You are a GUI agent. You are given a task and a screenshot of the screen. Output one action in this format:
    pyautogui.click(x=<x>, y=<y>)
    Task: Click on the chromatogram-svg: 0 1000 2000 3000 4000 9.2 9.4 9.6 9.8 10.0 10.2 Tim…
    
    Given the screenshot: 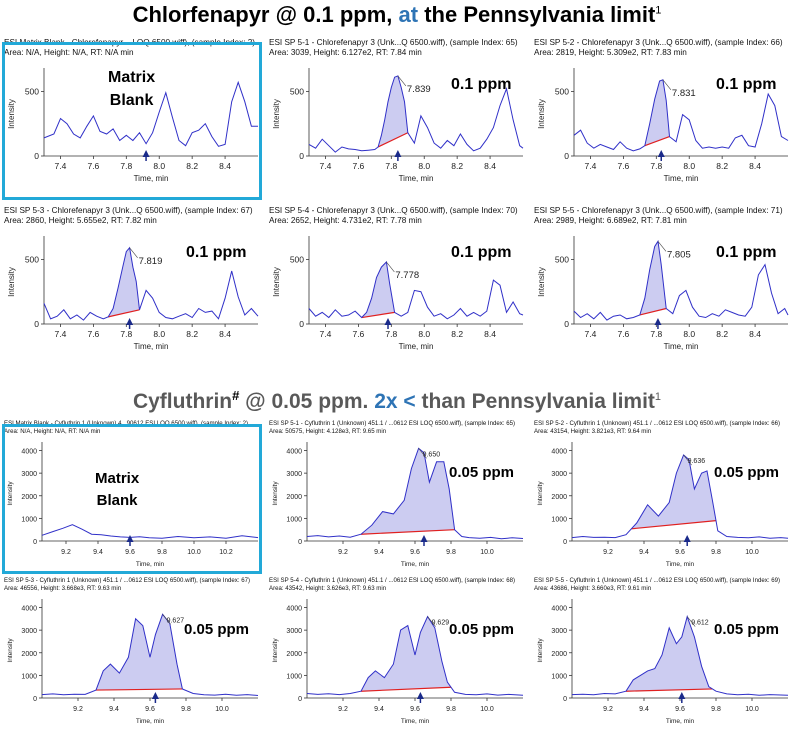 What is the action you would take?
    pyautogui.click(x=133, y=505)
    